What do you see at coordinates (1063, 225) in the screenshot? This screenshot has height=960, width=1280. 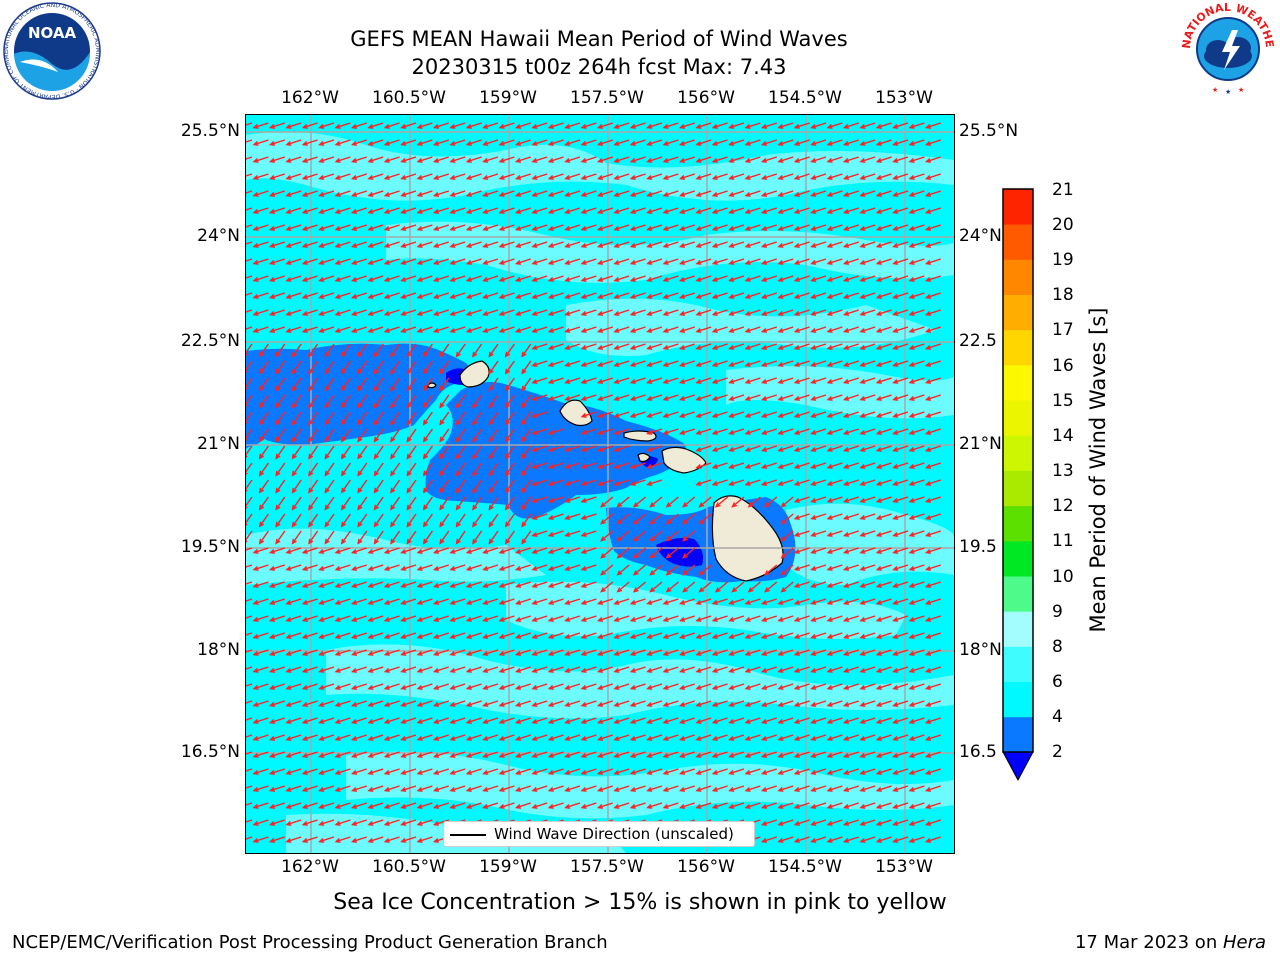 I see `colorbar-tick: 20` at bounding box center [1063, 225].